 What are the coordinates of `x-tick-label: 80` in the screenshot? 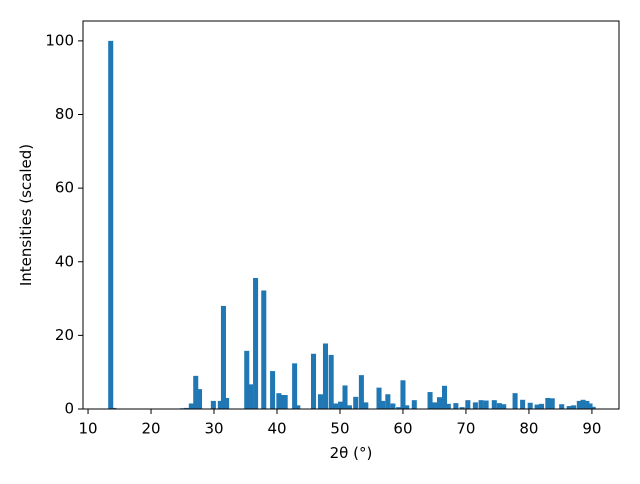 It's located at (528, 429).